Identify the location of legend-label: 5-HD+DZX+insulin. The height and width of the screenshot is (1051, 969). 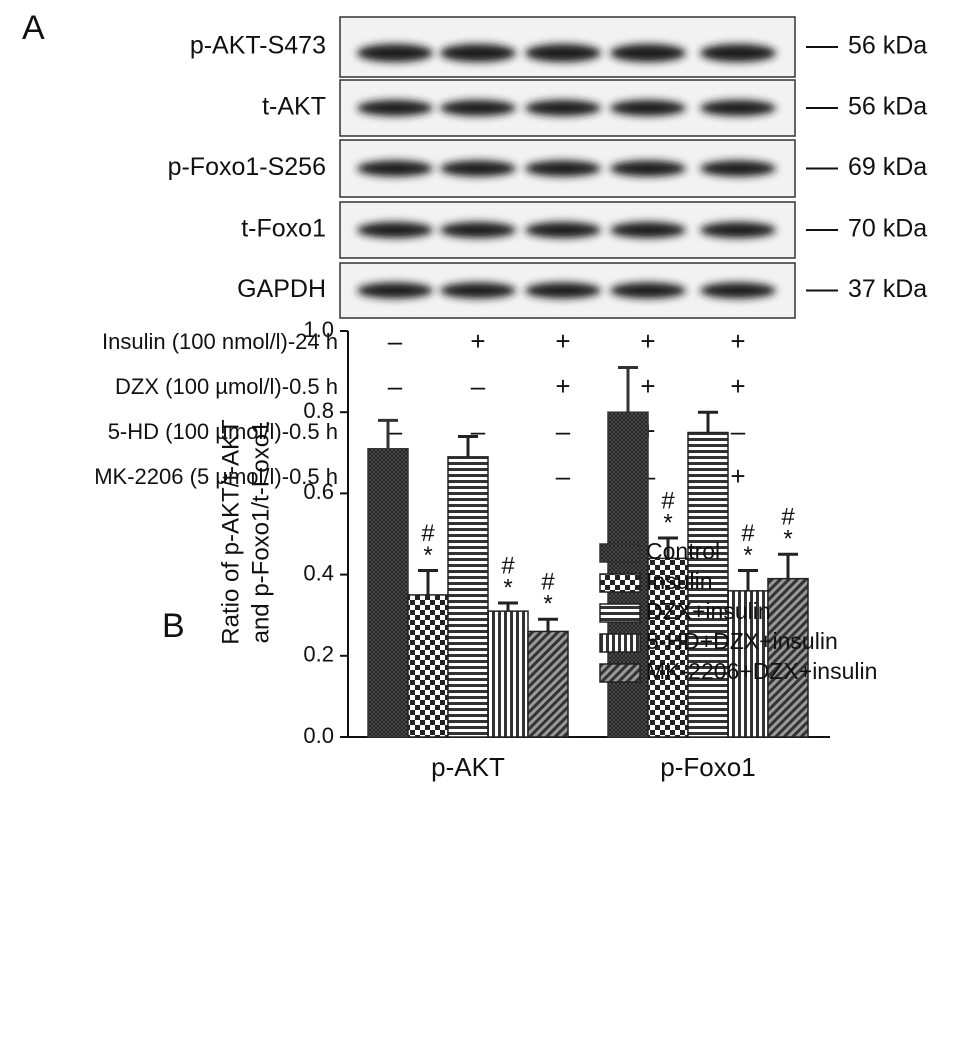
(742, 641).